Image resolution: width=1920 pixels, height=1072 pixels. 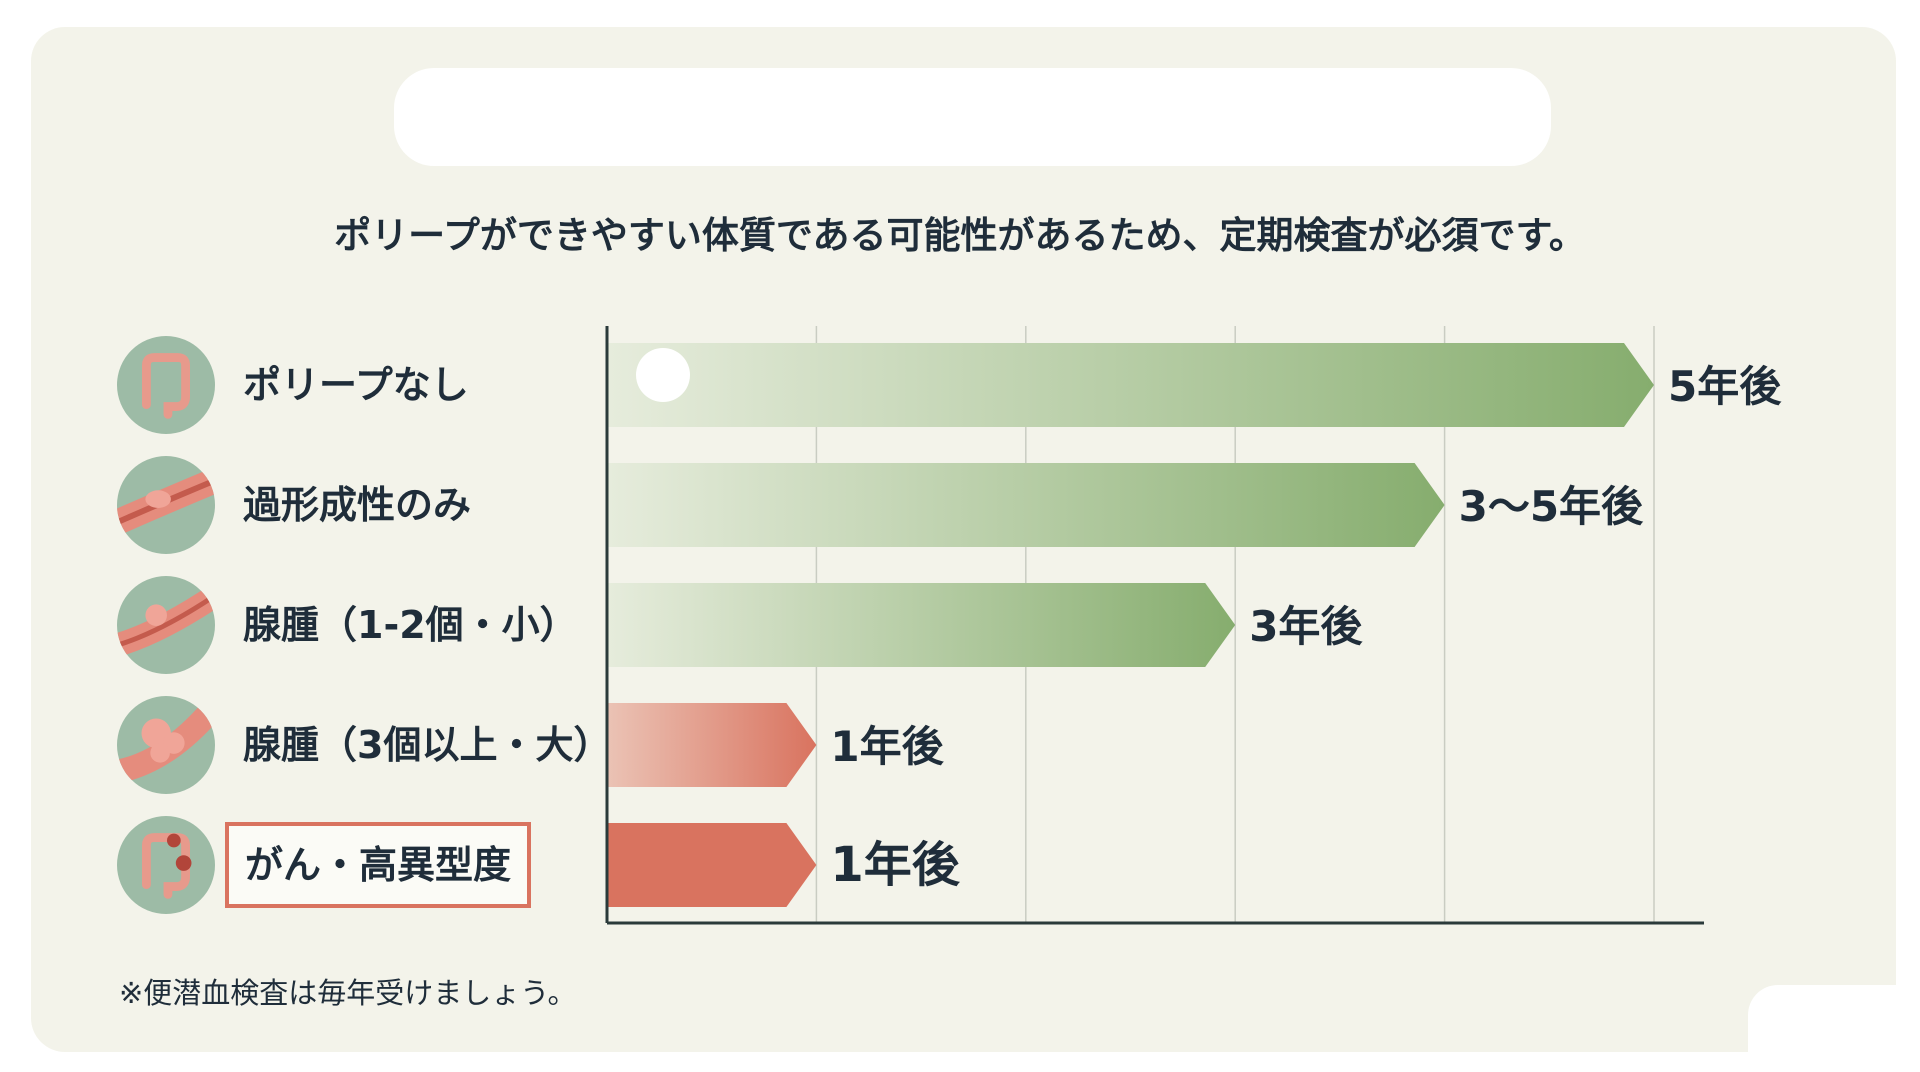 I want to click on category-label: 腺腫（3個以上・大）, so click(x=427, y=745).